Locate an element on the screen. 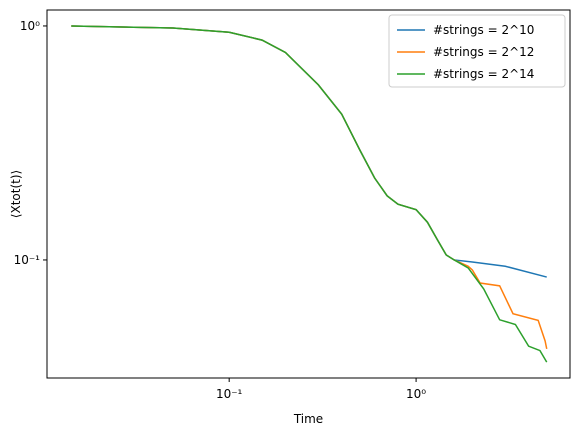  y-tick-label: 10⁻¹ is located at coordinates (27, 260).